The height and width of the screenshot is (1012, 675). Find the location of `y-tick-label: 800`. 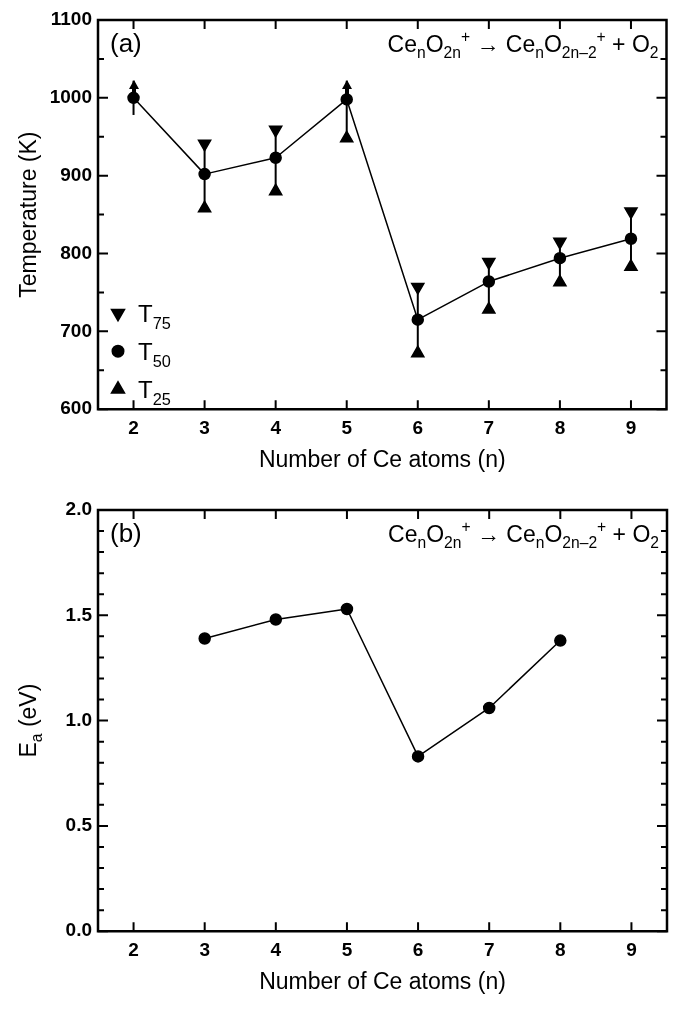

y-tick-label: 800 is located at coordinates (76, 252).